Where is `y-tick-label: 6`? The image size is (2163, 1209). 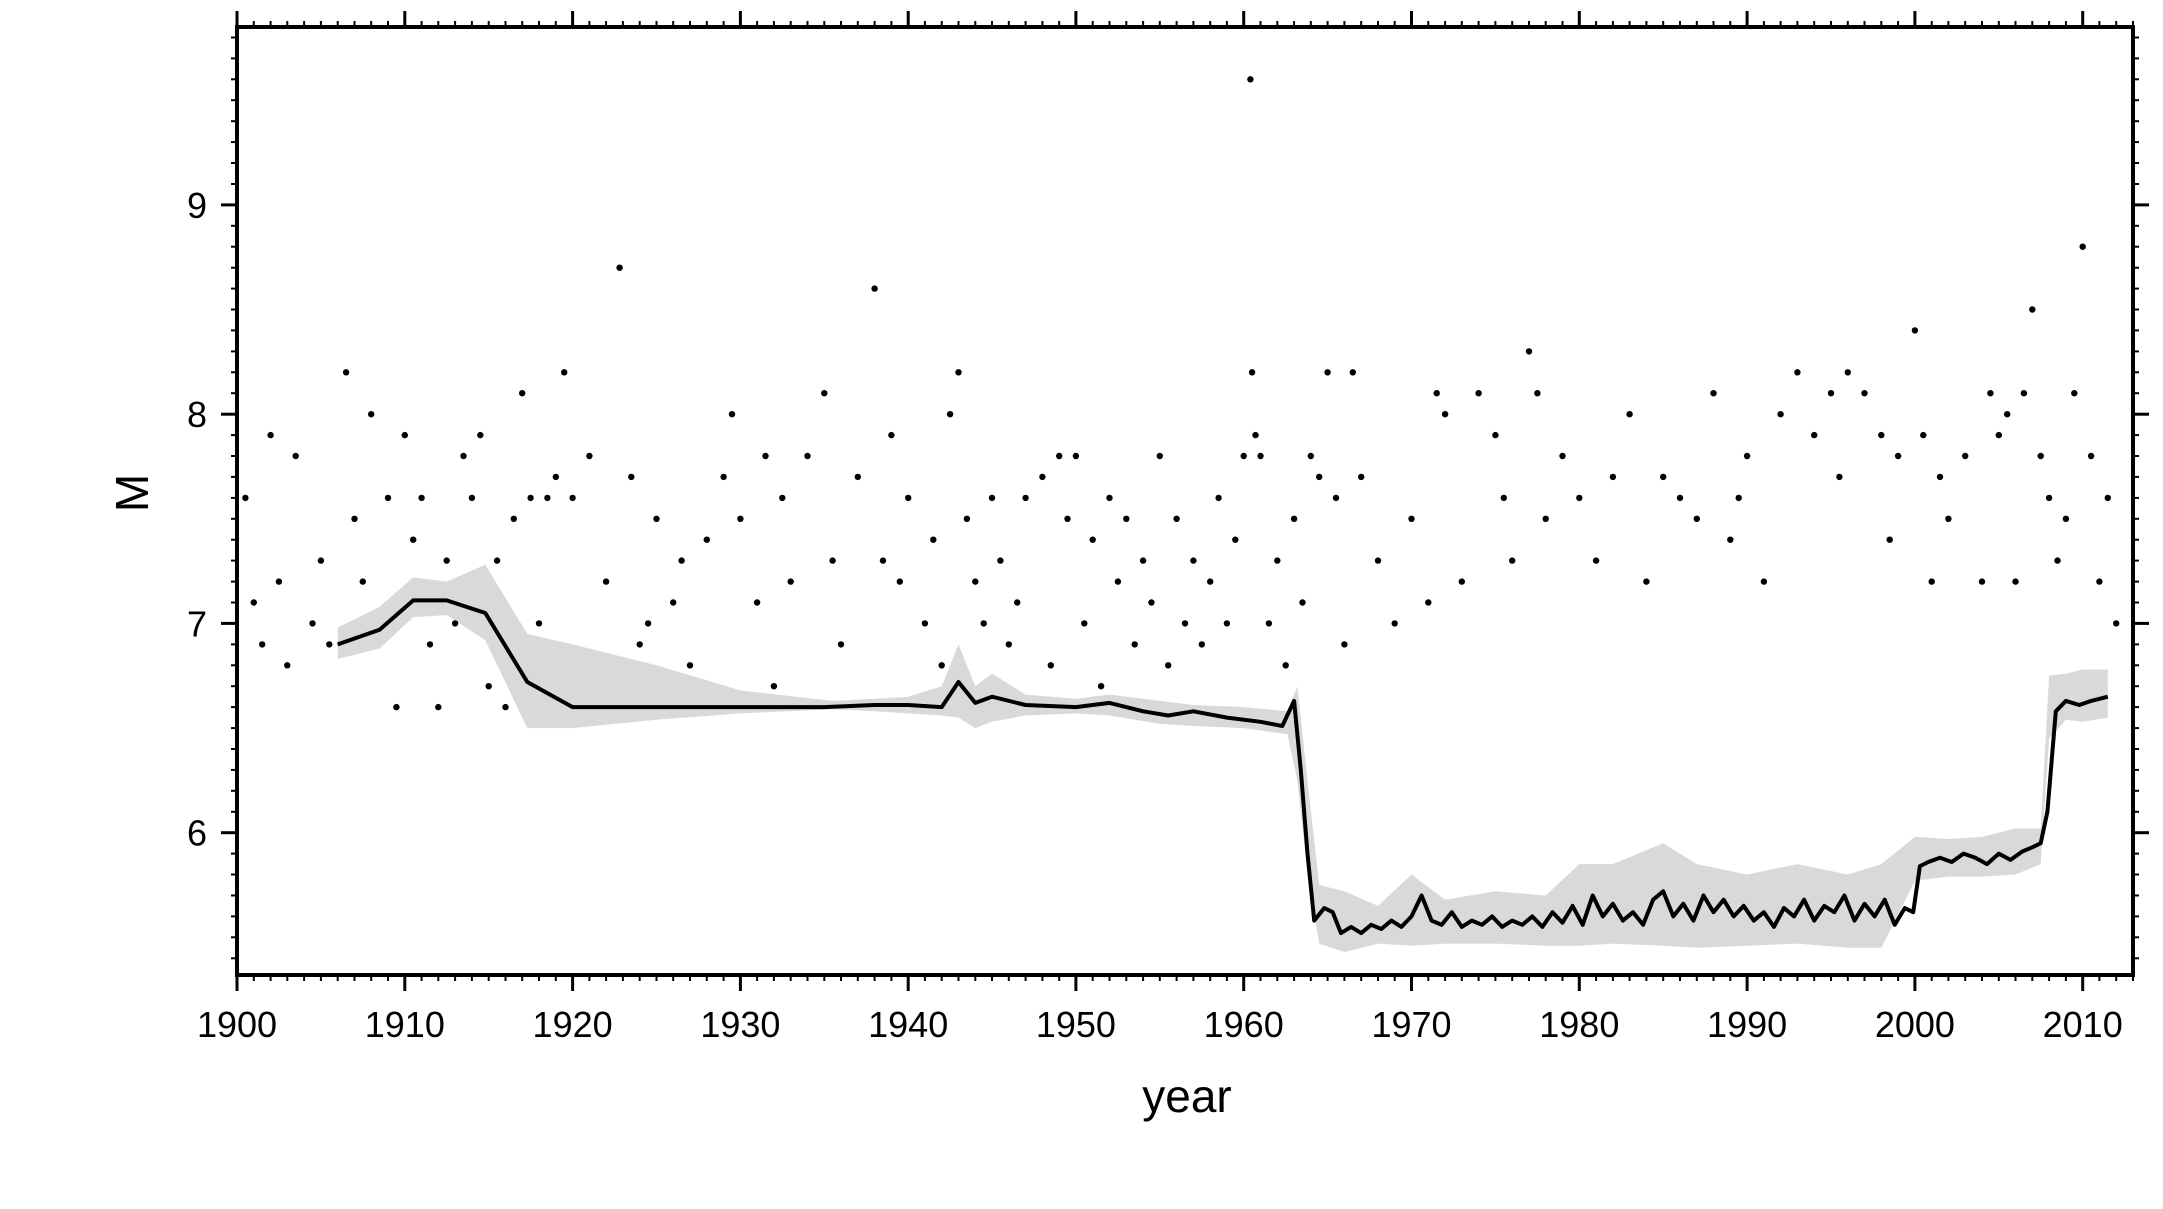 y-tick-label: 6 is located at coordinates (197, 833).